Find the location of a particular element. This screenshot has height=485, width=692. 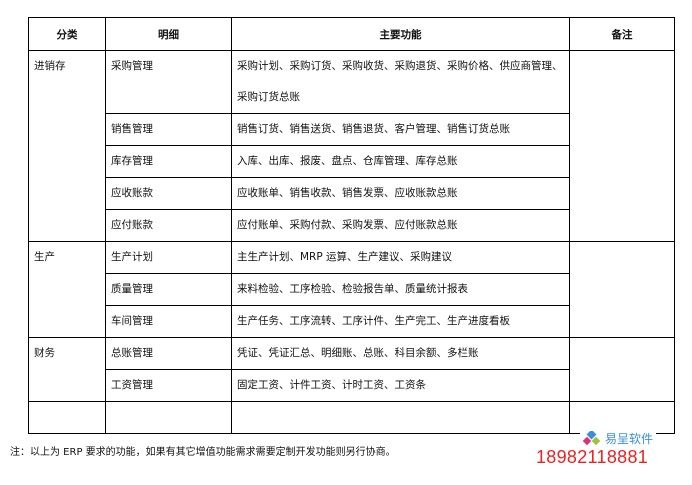

table-row: 质量管理 来料检验、工序检验、检验报告单、质量统计报表 is located at coordinates (352, 289).